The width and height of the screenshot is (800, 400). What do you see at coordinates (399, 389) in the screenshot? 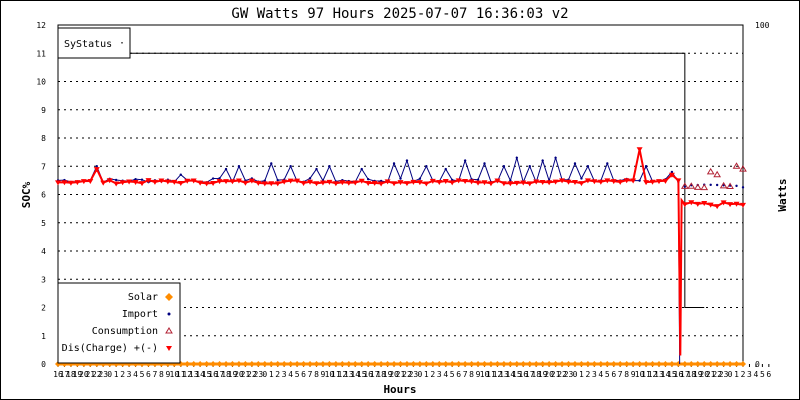
I see `x-axis-label: Hours` at bounding box center [399, 389].